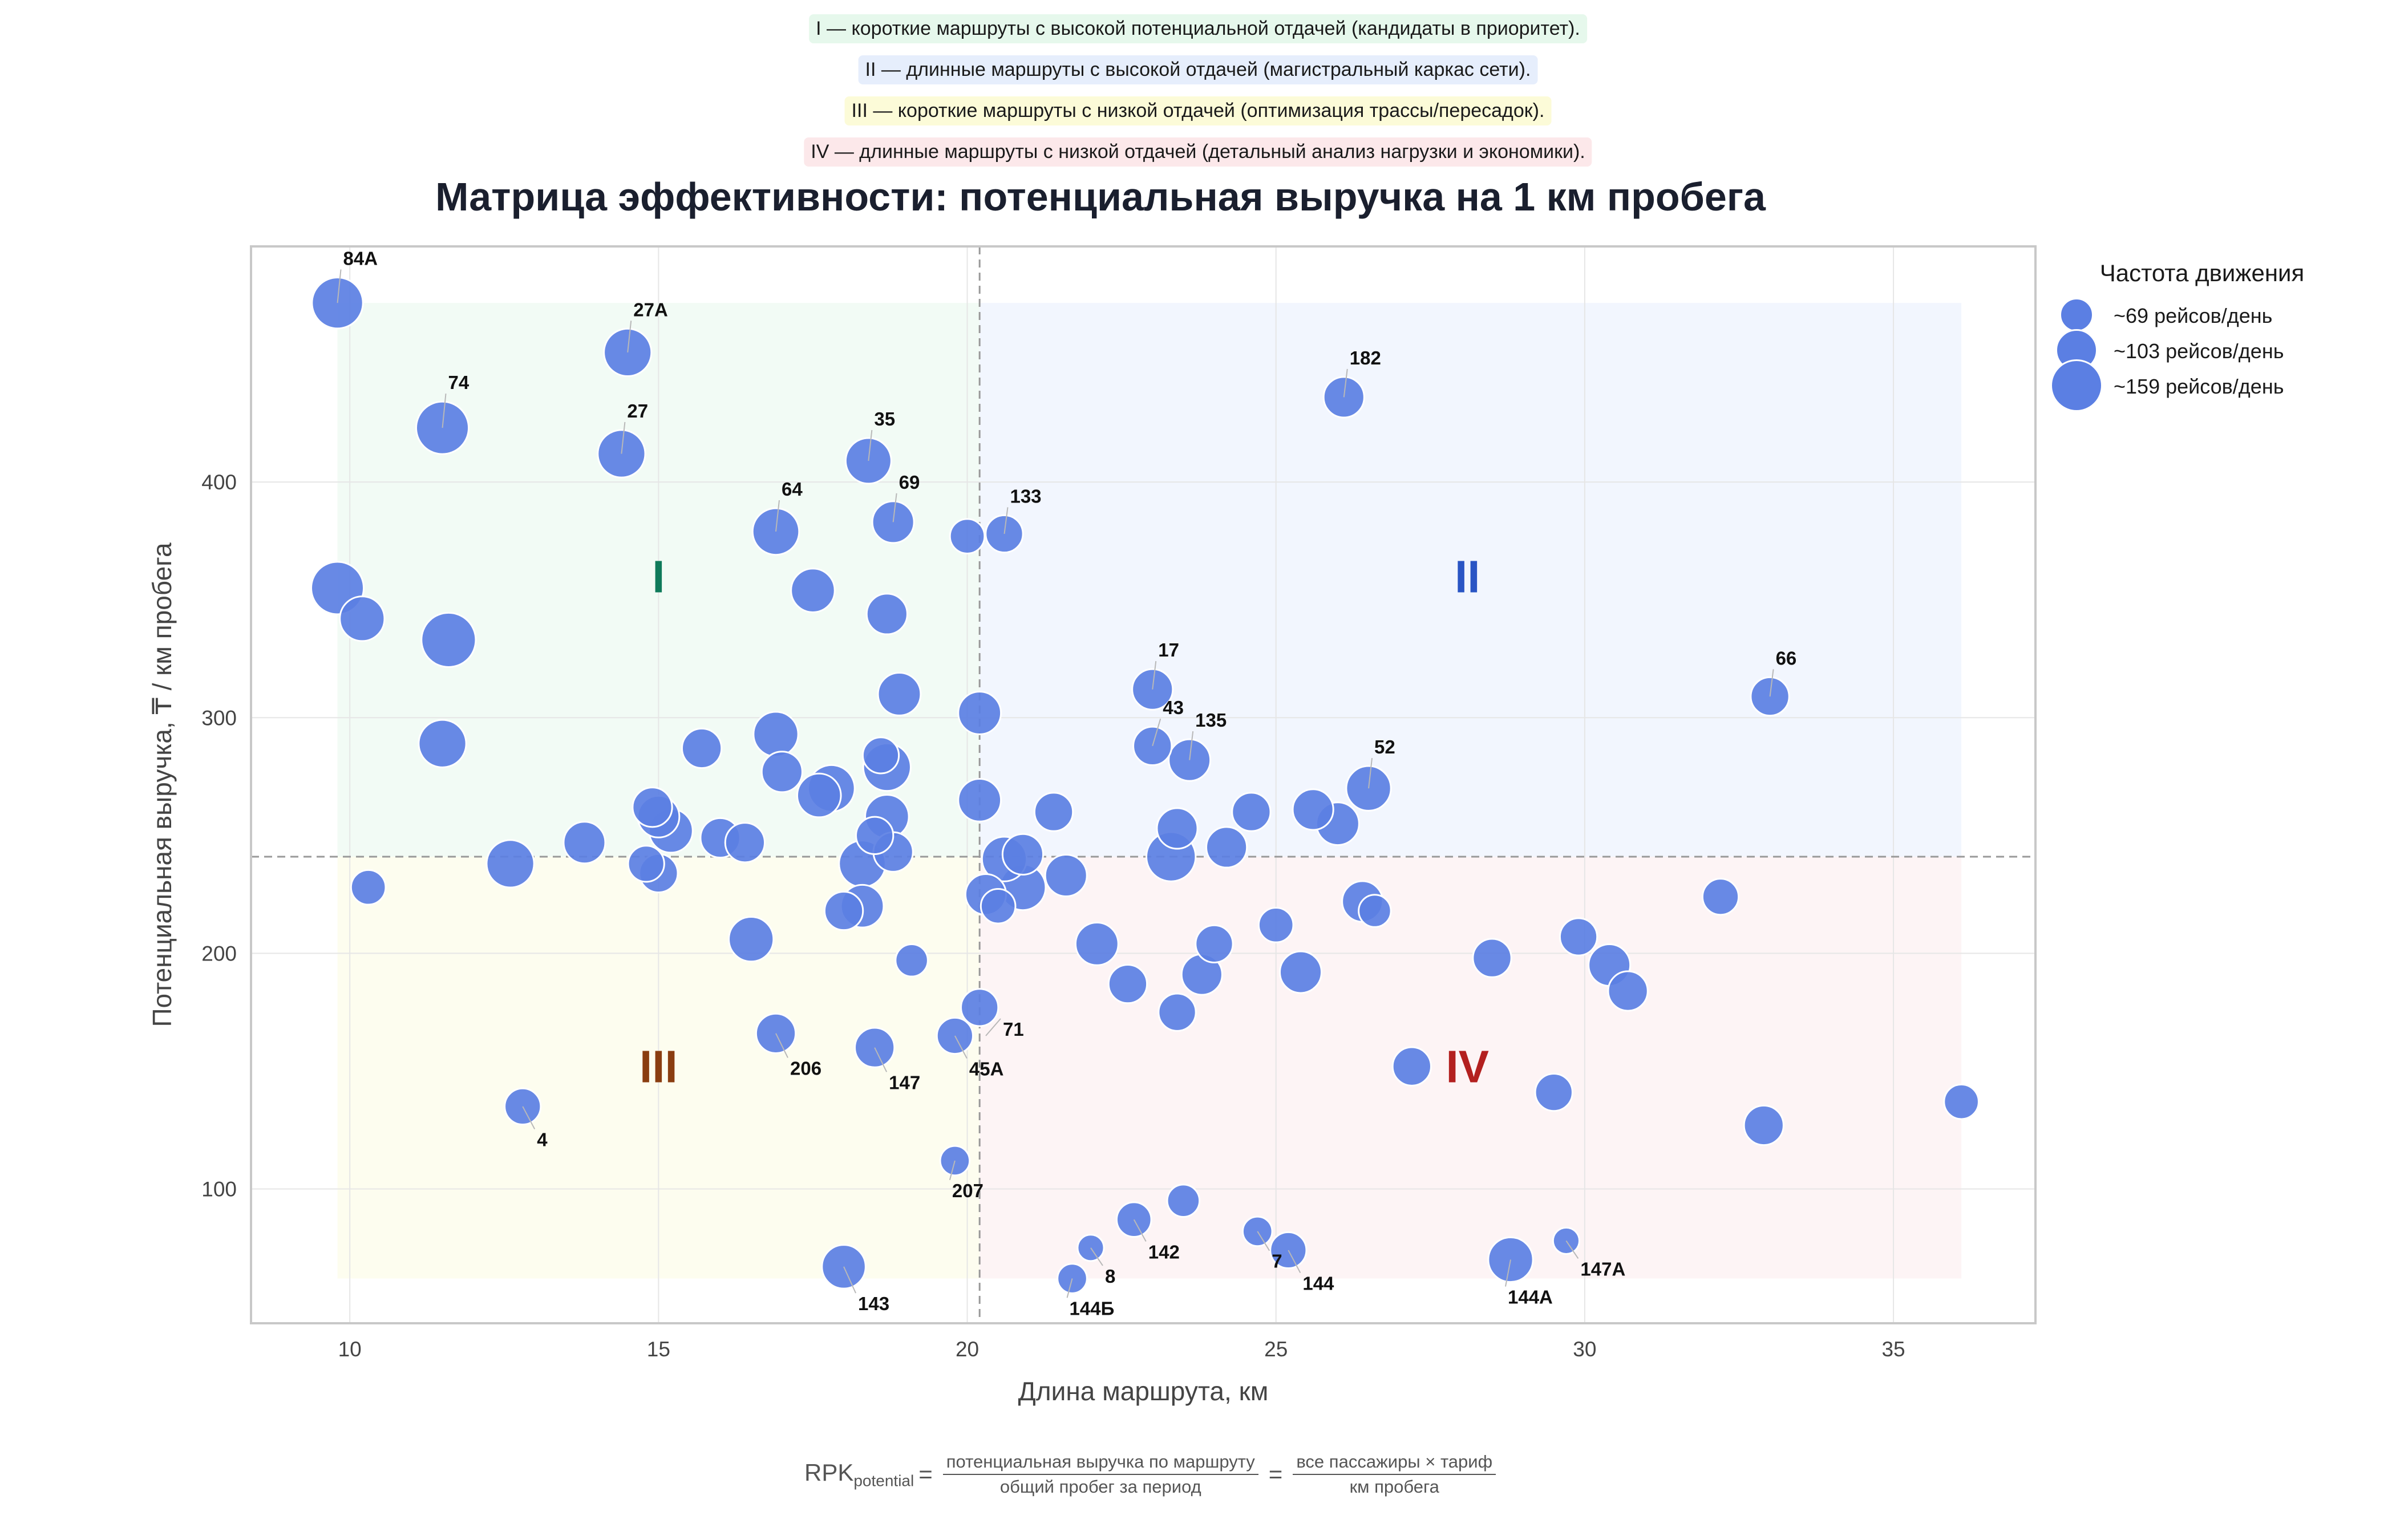 The height and width of the screenshot is (1540, 2396). I want to click on quadrant-label: II, so click(1467, 577).